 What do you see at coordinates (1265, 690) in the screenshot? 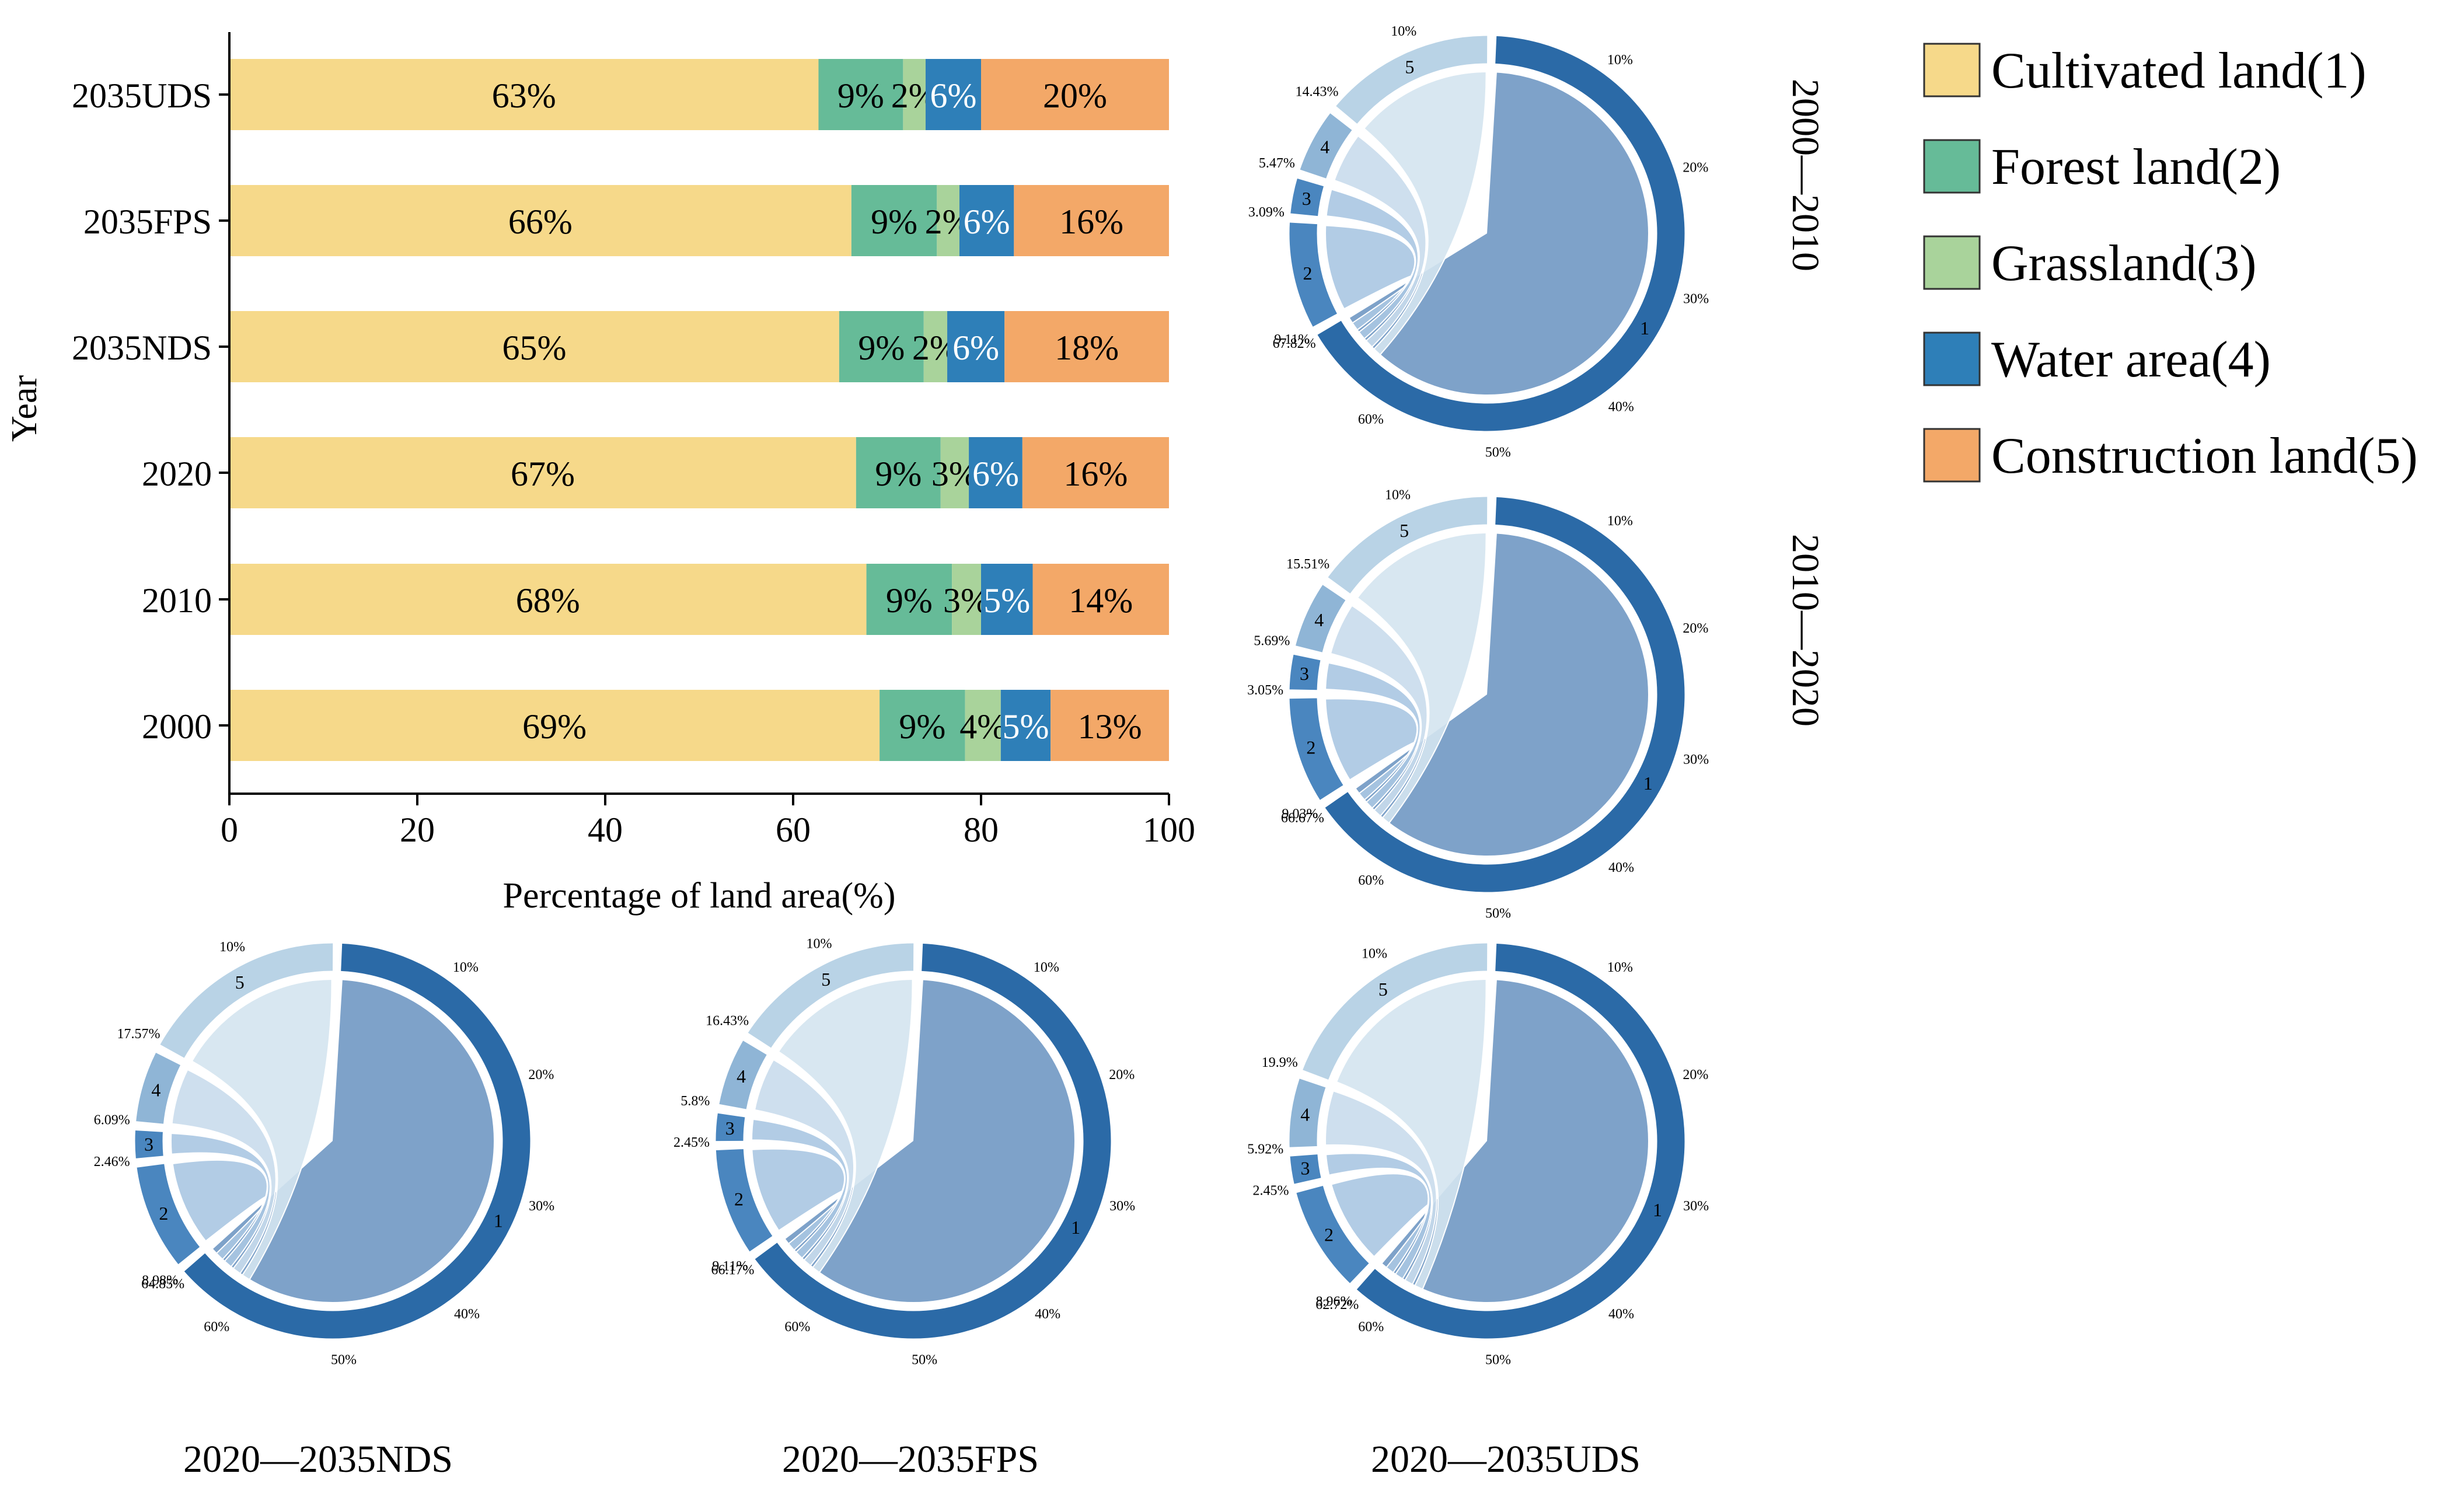
I see `chord-share-label: 3.05%` at bounding box center [1265, 690].